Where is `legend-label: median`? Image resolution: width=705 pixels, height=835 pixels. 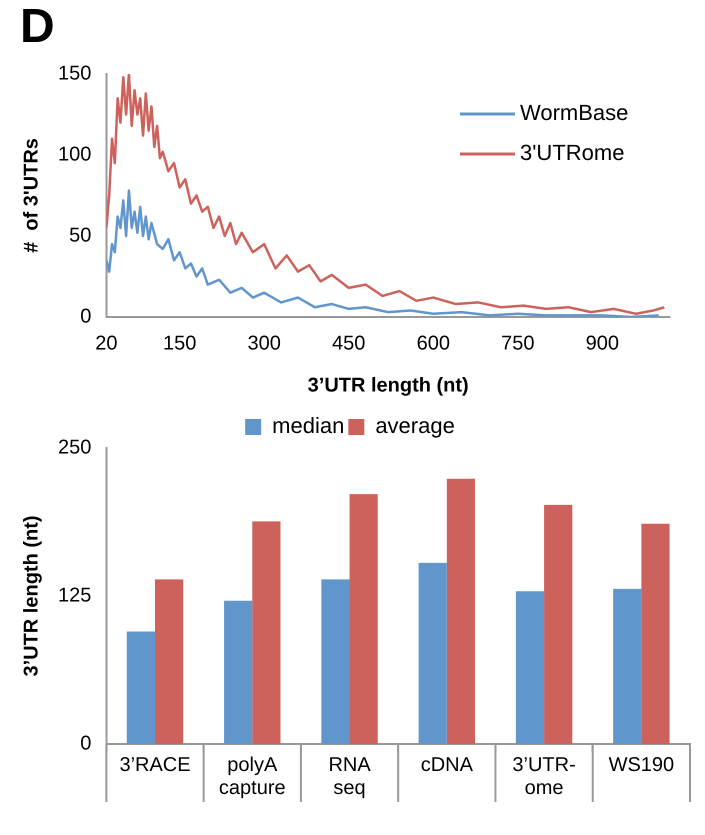
legend-label: median is located at coordinates (308, 425).